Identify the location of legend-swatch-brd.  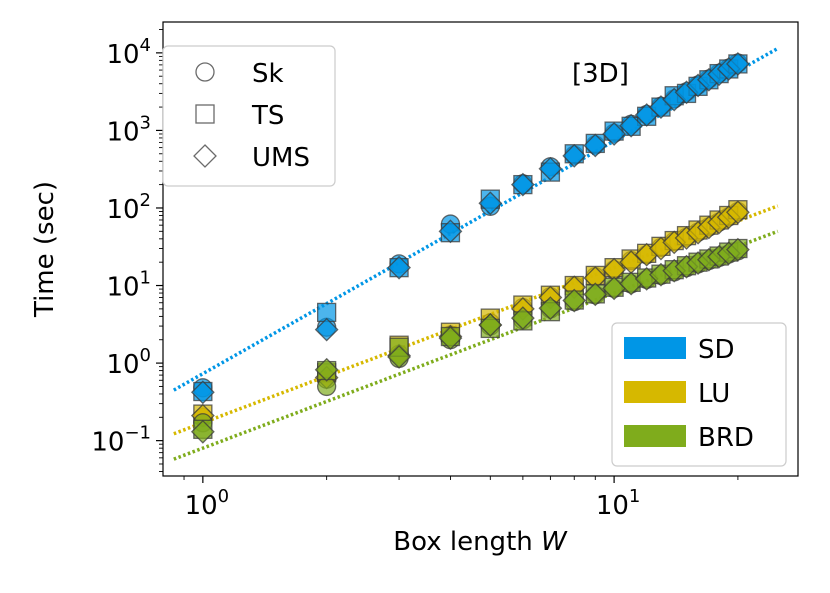
(655, 436).